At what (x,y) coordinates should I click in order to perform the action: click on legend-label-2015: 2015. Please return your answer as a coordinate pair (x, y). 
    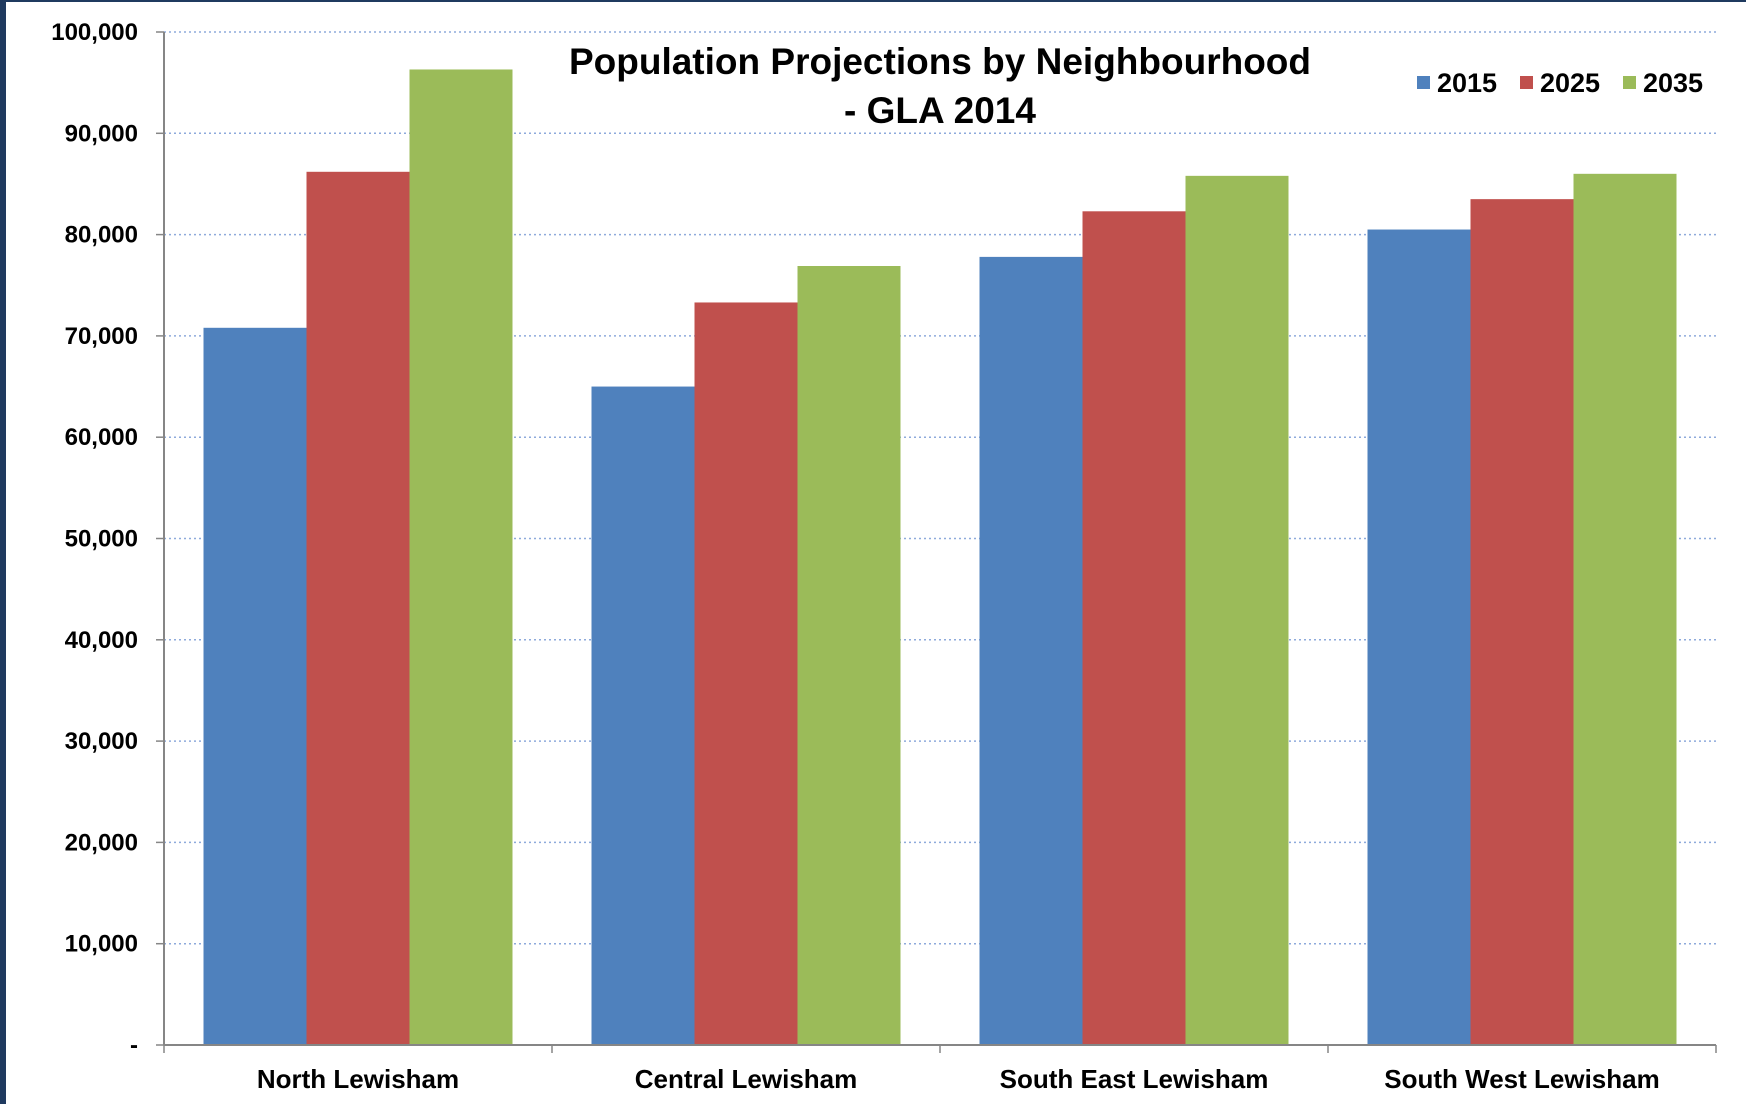
    Looking at the image, I should click on (1467, 83).